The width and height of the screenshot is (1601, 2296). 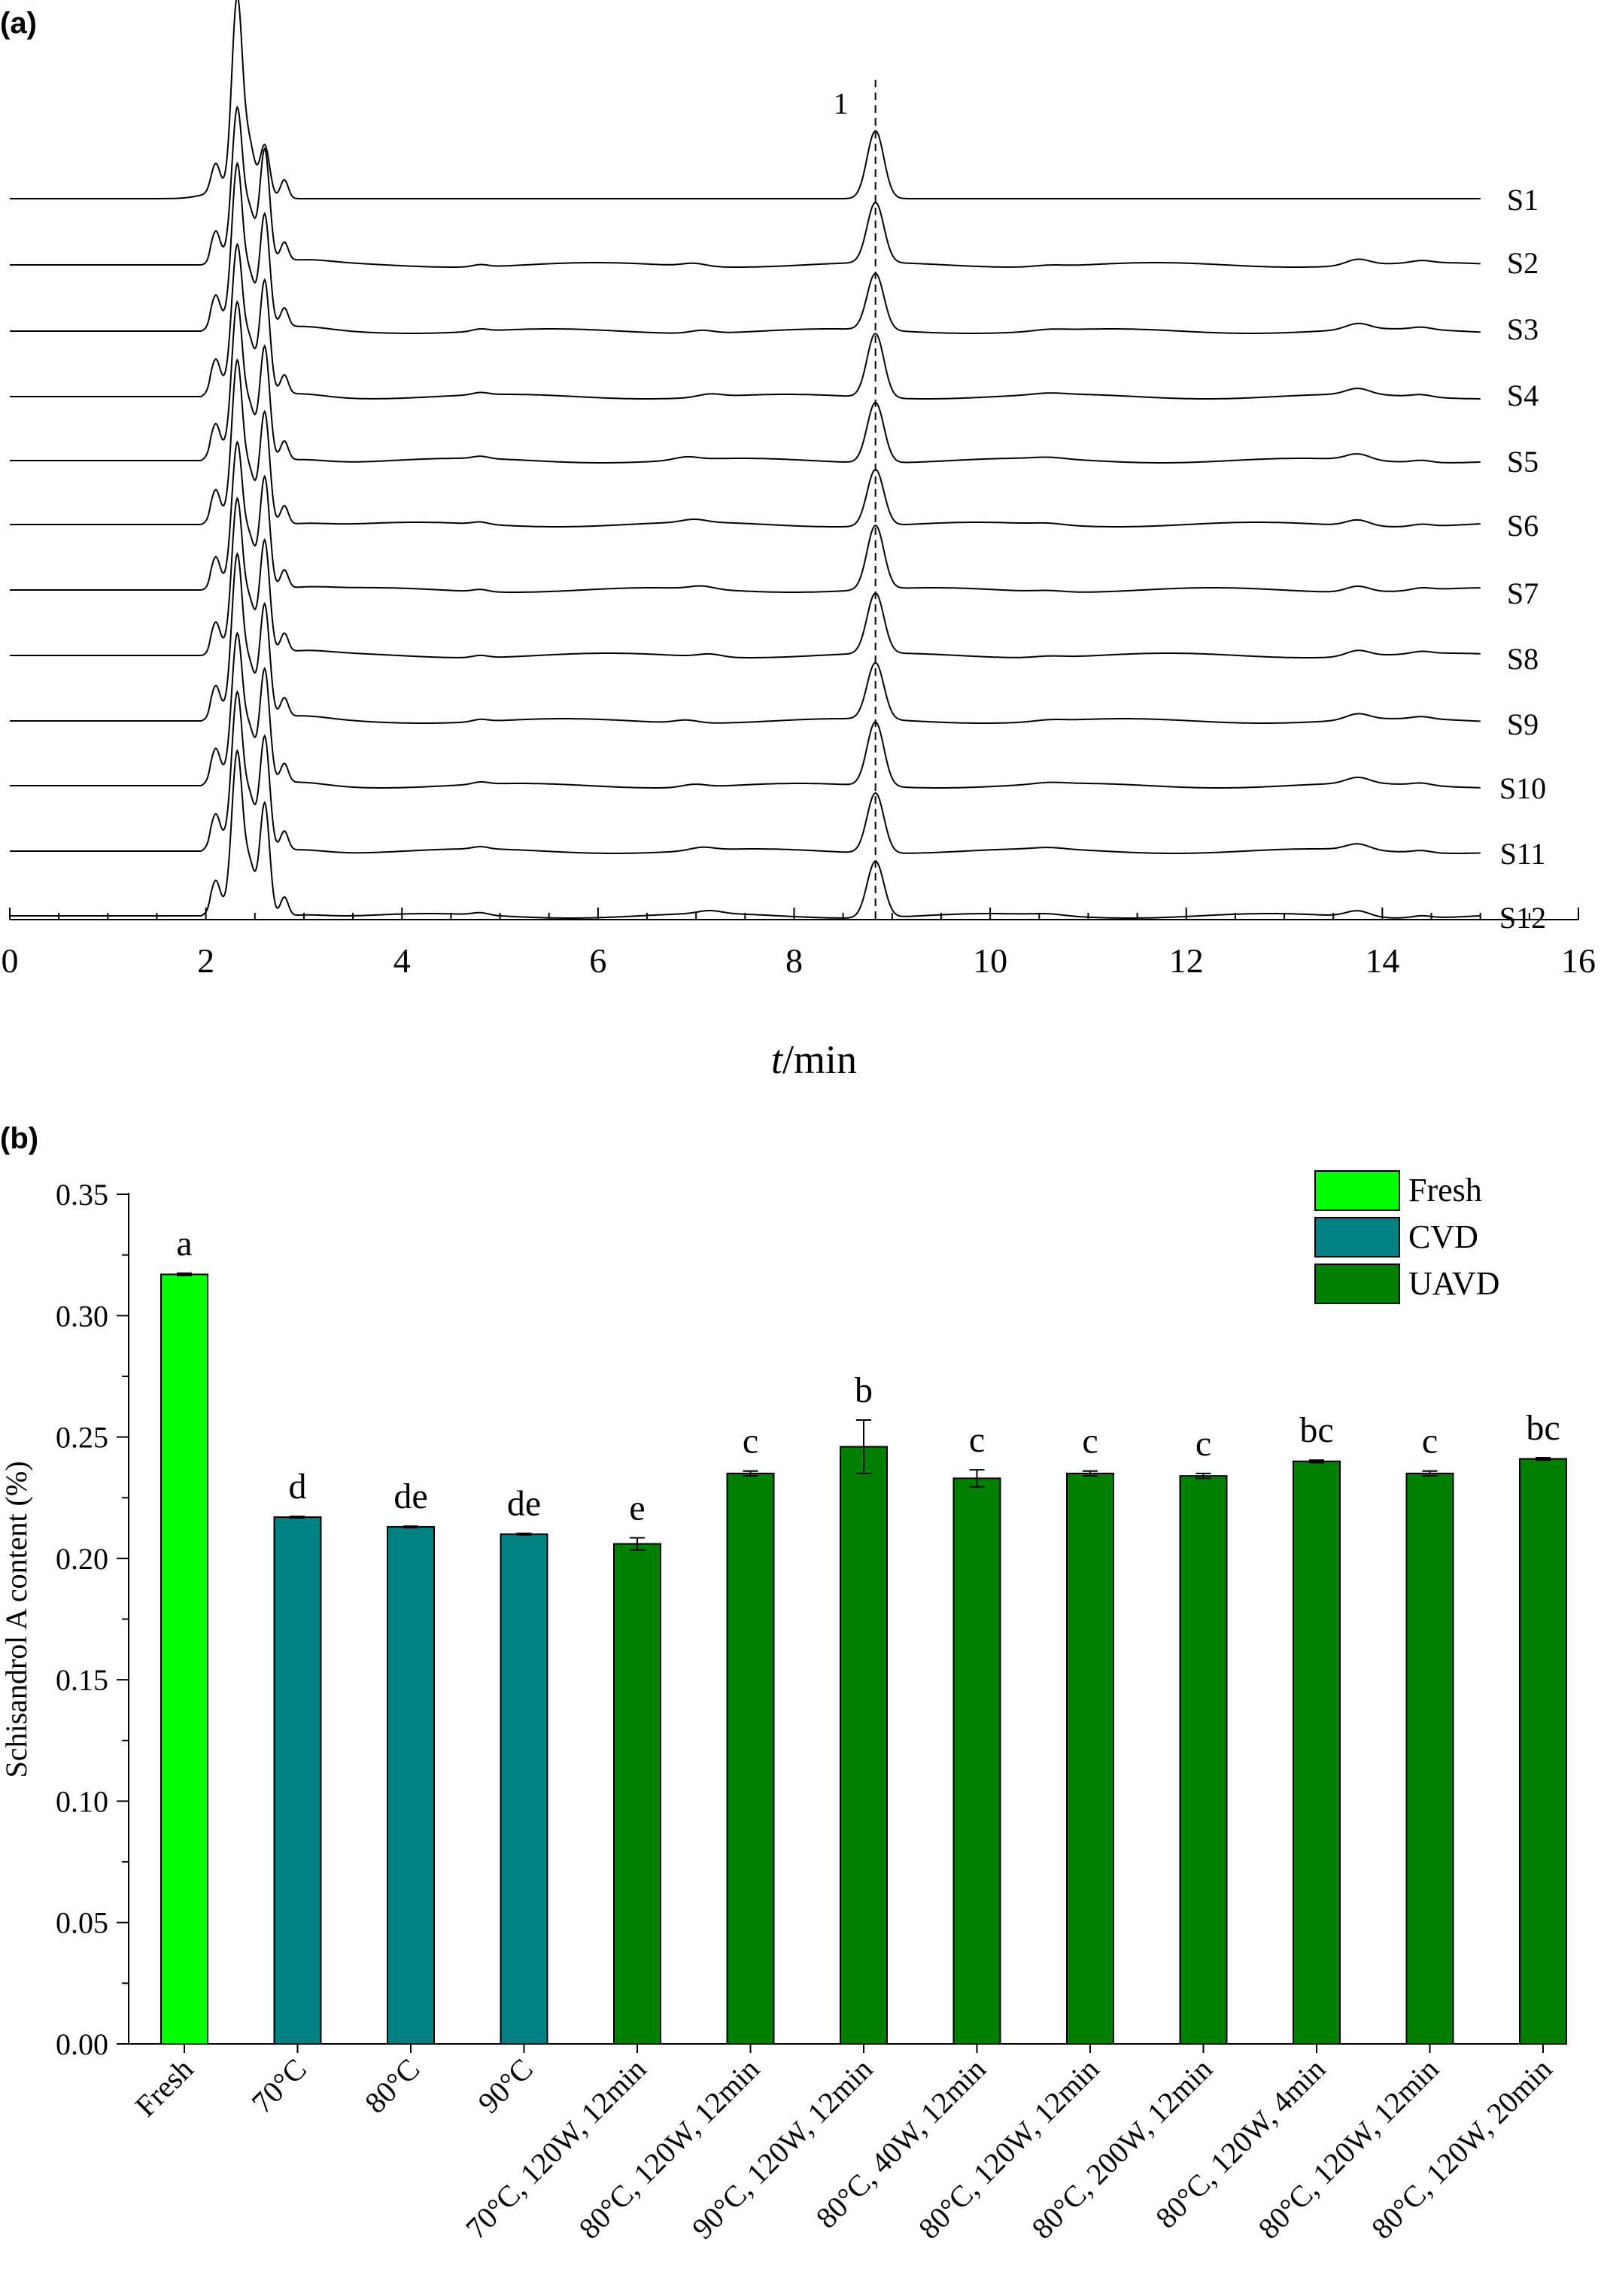 What do you see at coordinates (597, 960) in the screenshot?
I see `x-tick-label: 6` at bounding box center [597, 960].